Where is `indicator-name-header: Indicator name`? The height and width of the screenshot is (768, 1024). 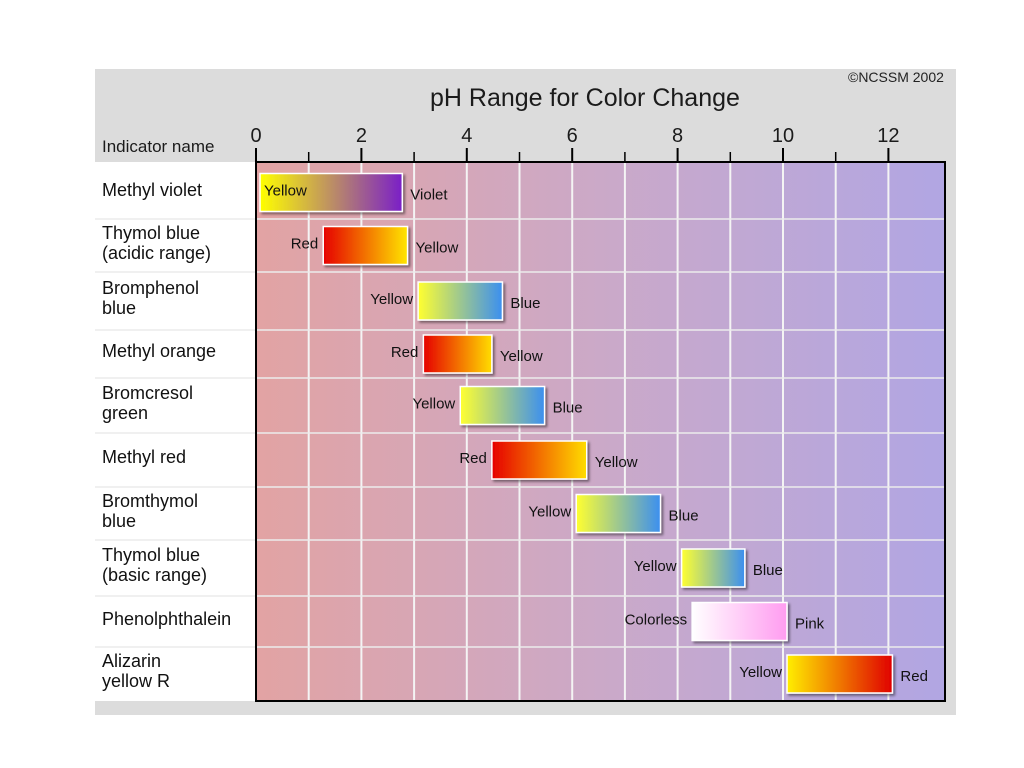 indicator-name-header: Indicator name is located at coordinates (158, 146).